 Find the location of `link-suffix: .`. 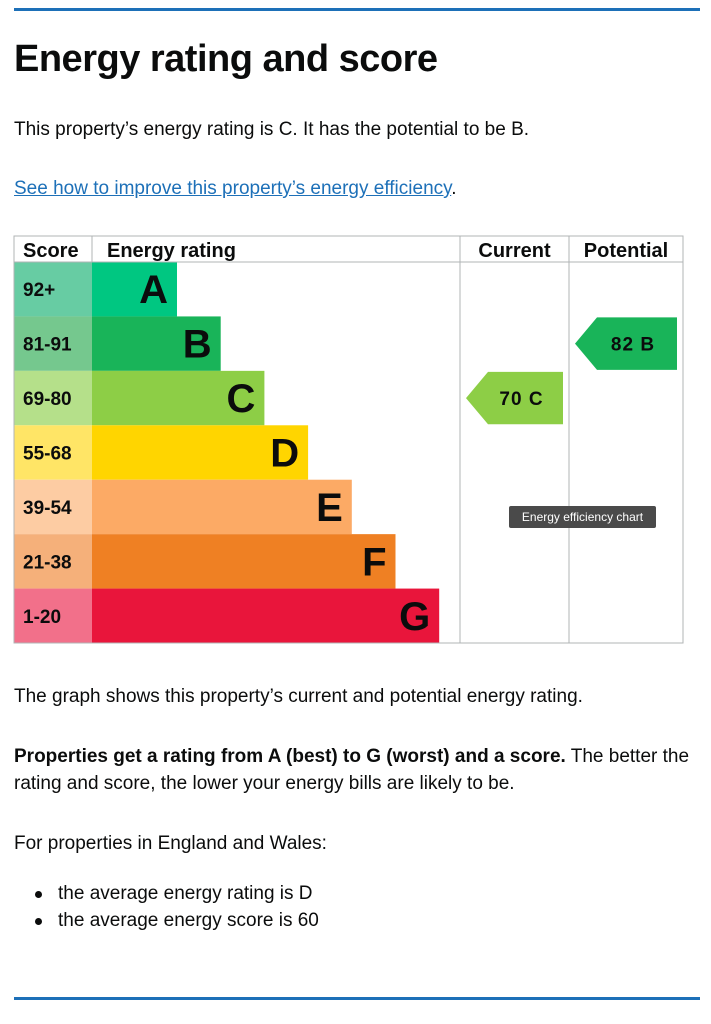

link-suffix: . is located at coordinates (454, 188).